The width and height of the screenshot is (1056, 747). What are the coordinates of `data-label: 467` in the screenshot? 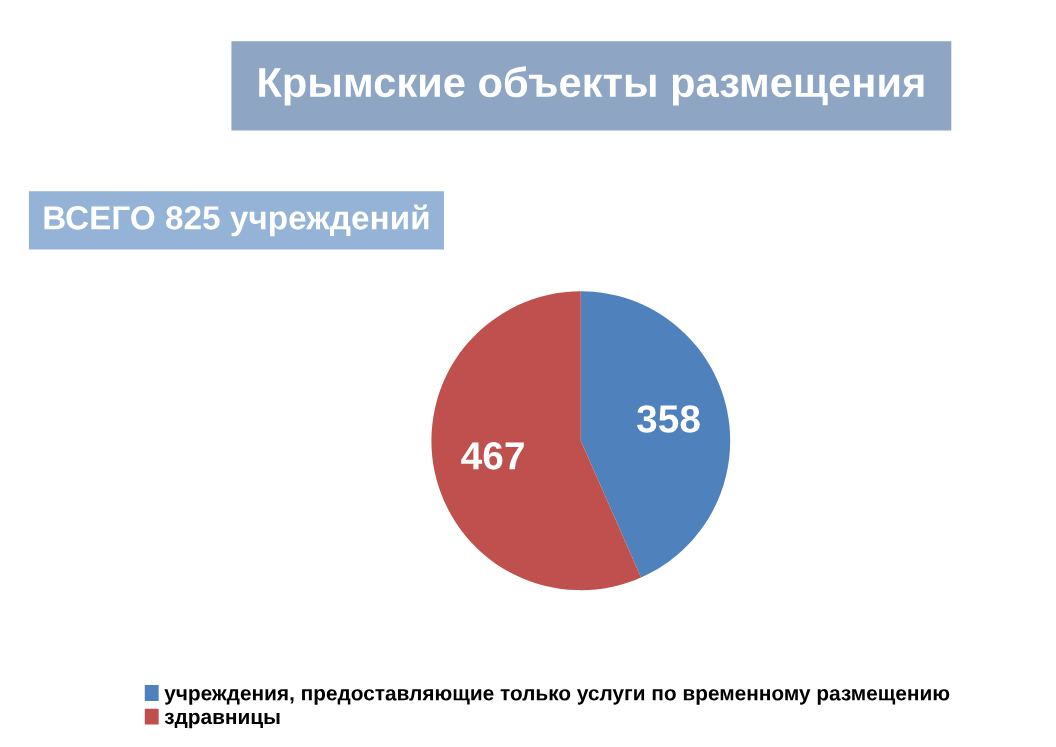 It's located at (492, 456).